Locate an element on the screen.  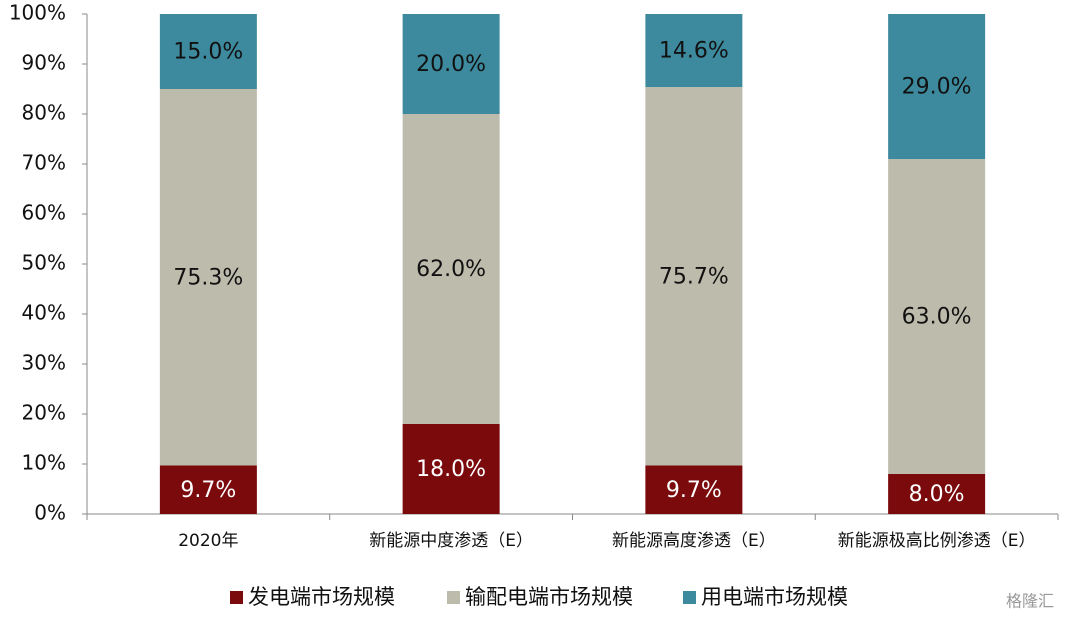
value-label: 63.0% is located at coordinates (937, 317).